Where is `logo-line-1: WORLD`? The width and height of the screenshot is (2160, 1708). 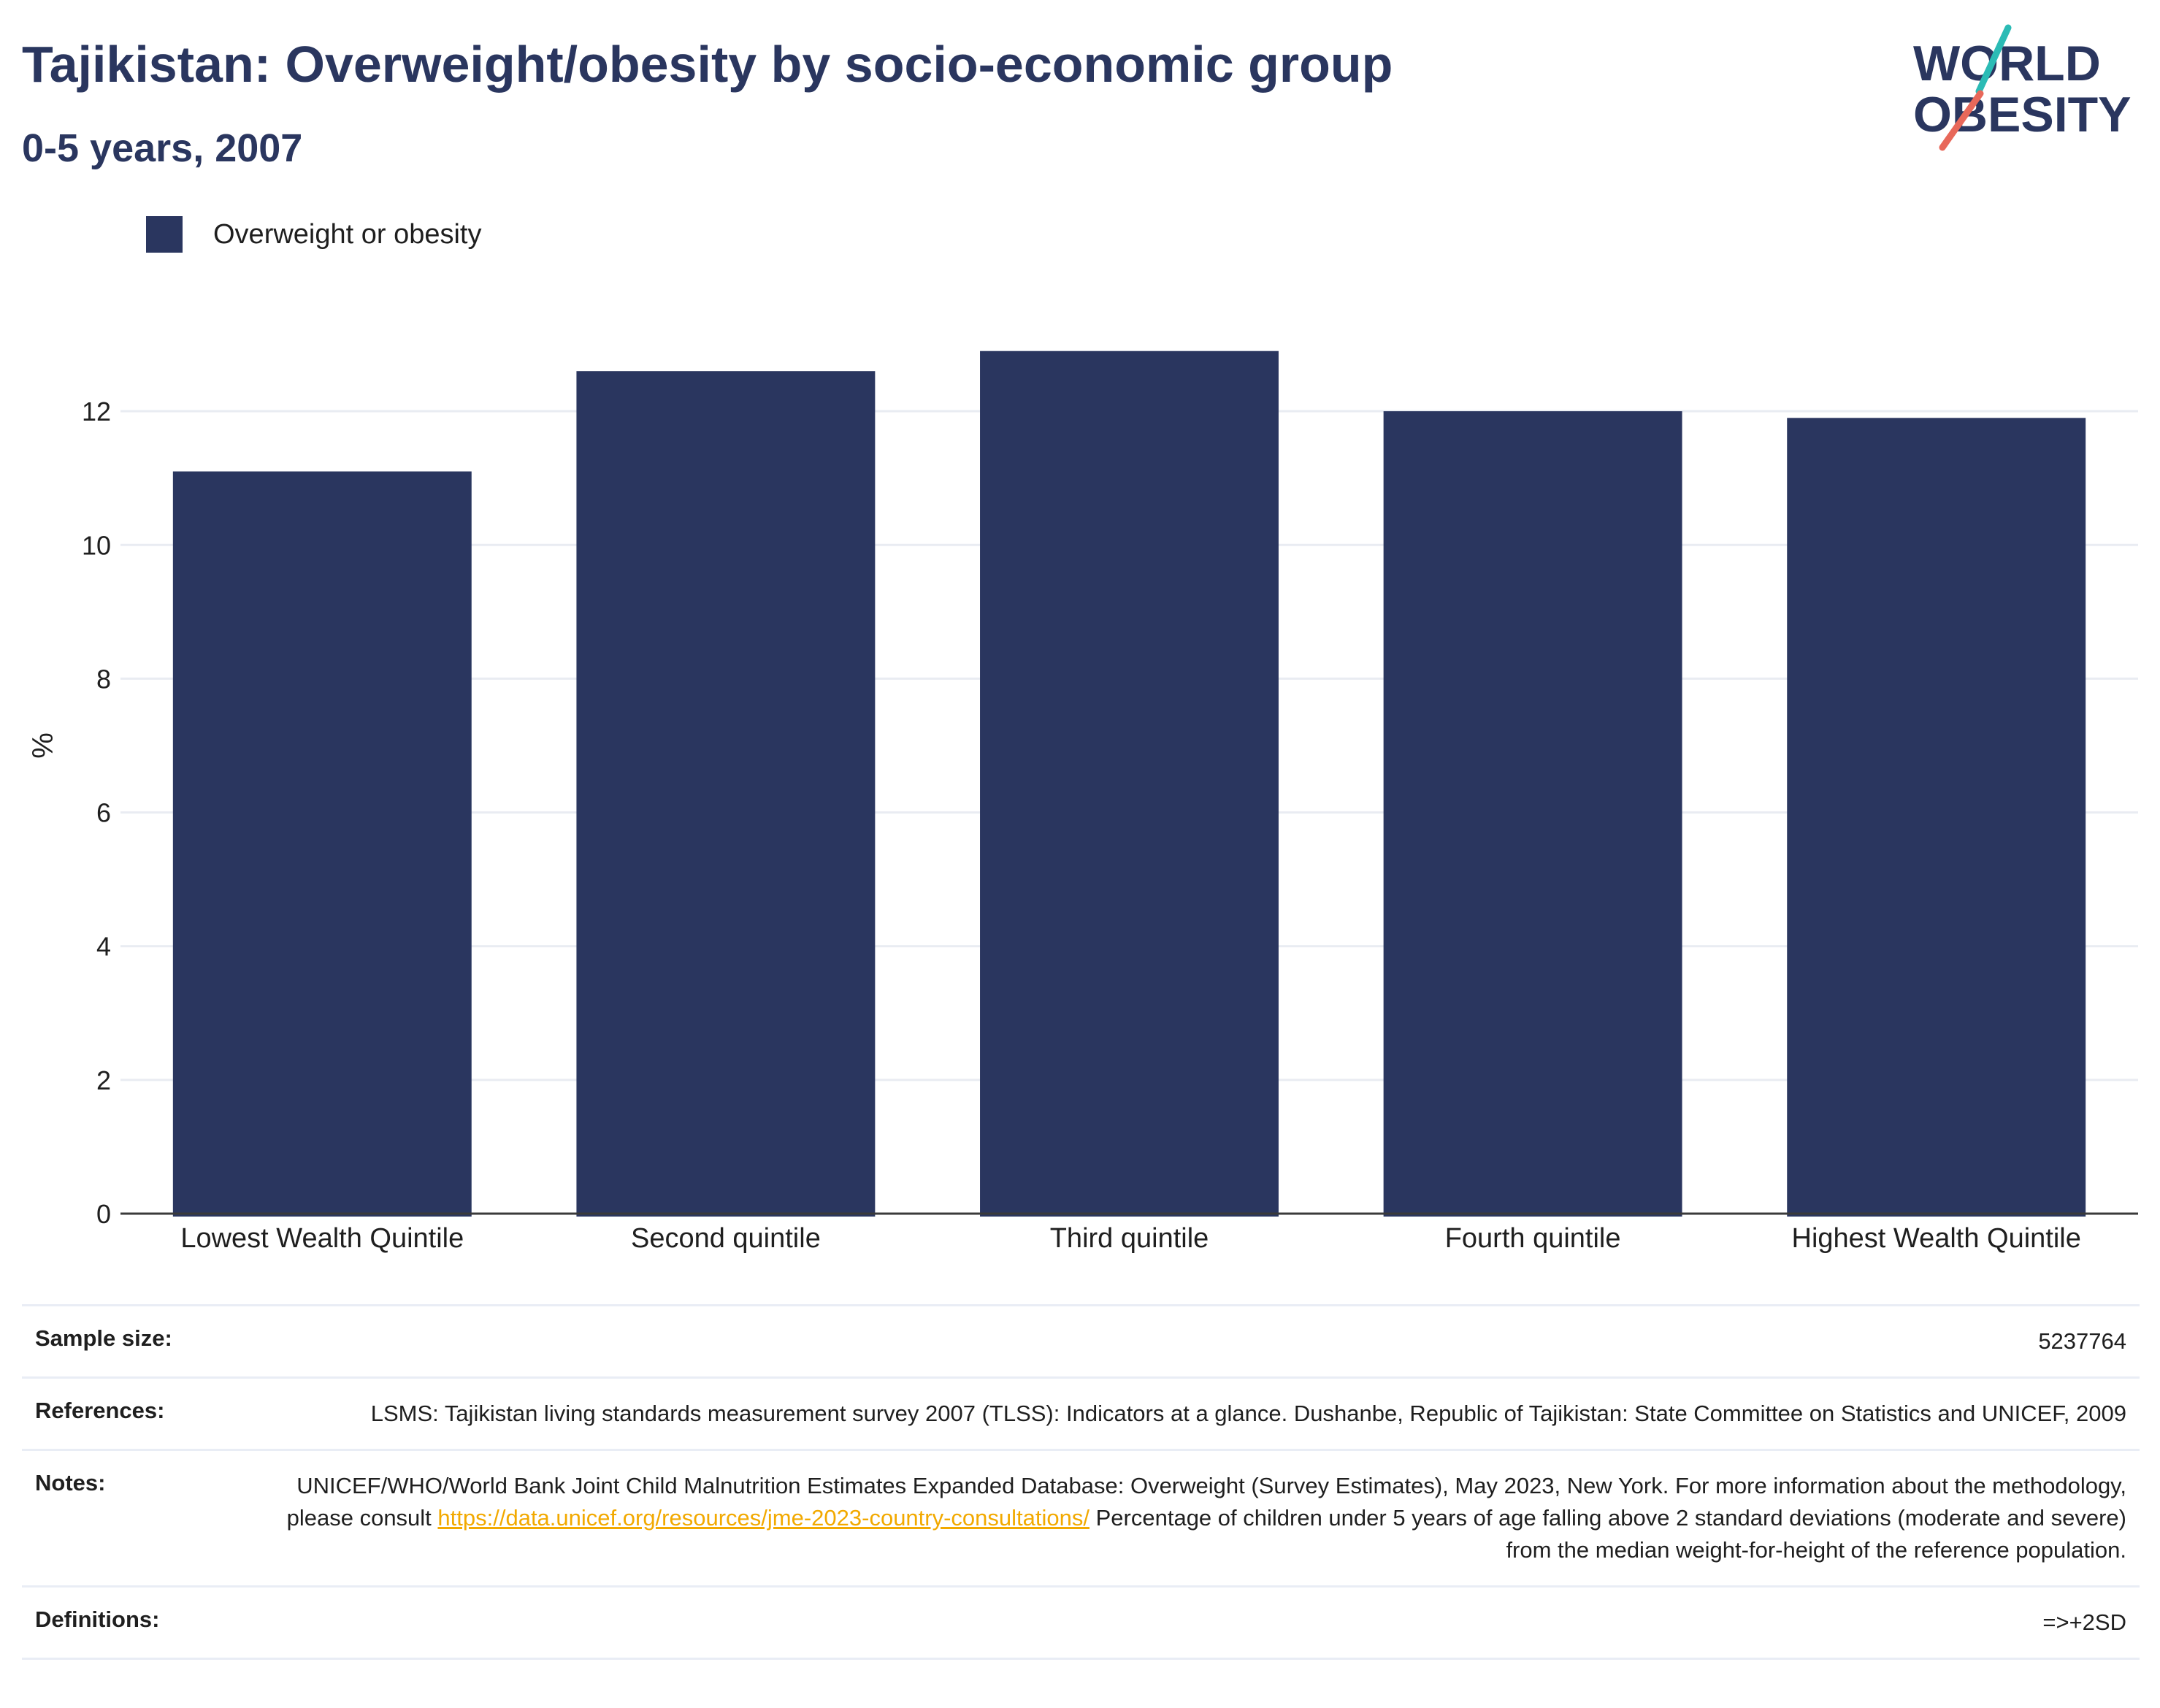
logo-line-1: WORLD is located at coordinates (2007, 63).